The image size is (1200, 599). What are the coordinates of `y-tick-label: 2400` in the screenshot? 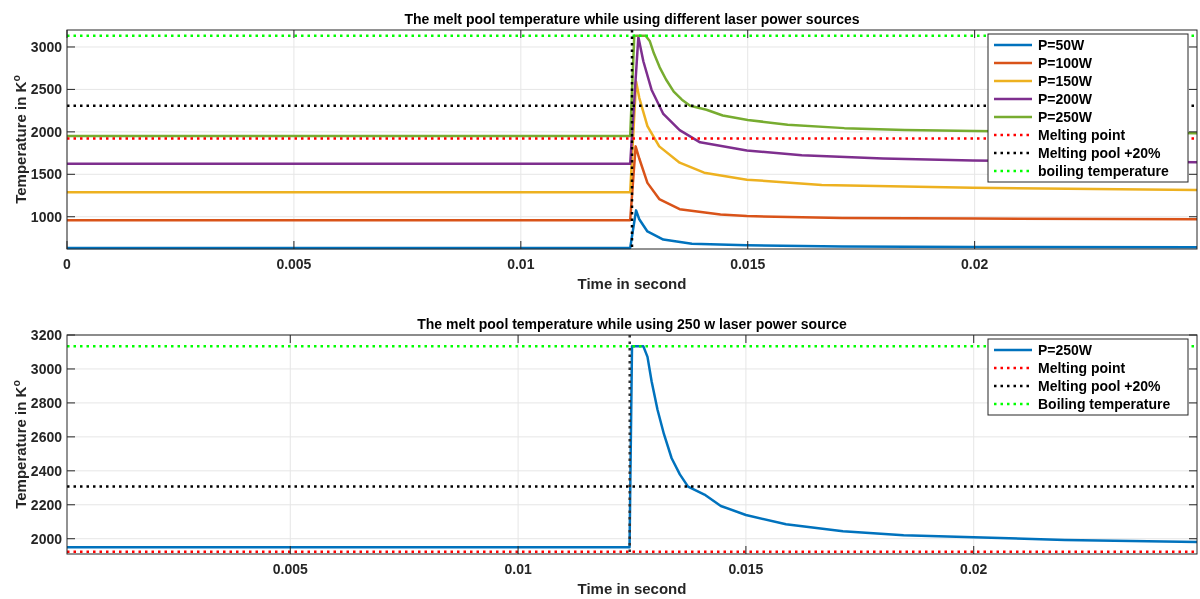 It's located at (46, 470).